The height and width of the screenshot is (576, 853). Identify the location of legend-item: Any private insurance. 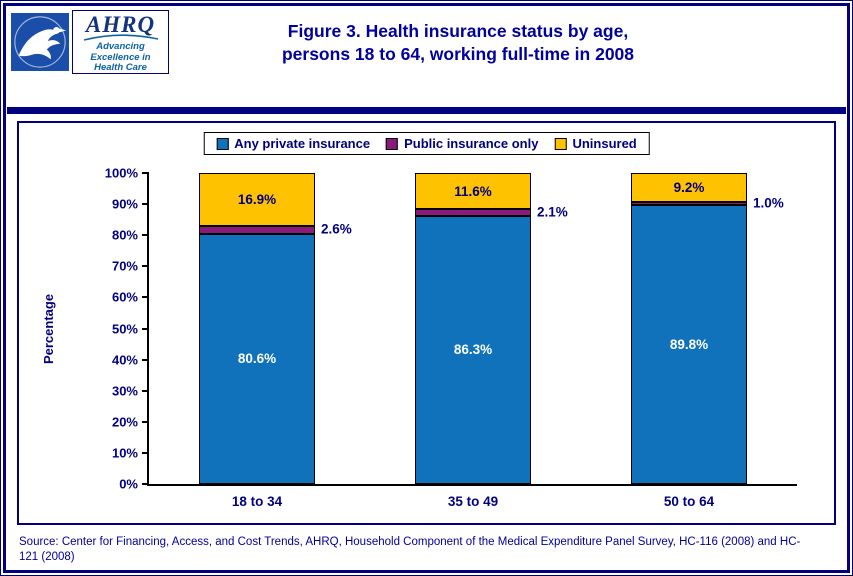
(293, 143).